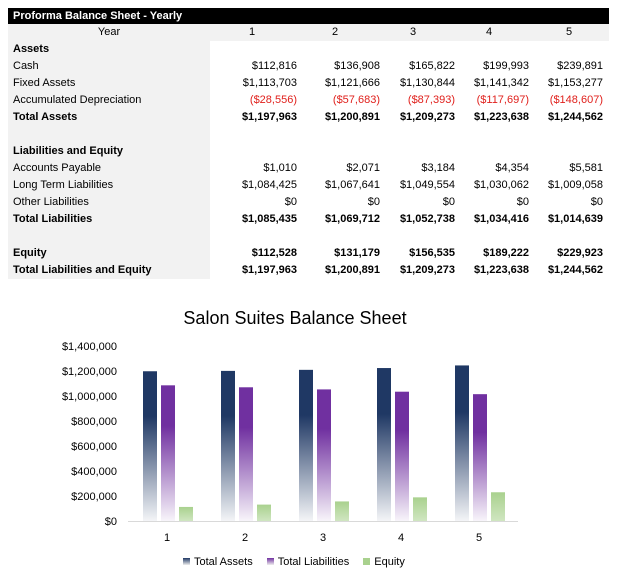  I want to click on cell-value: $1,121,666, so click(352, 83).